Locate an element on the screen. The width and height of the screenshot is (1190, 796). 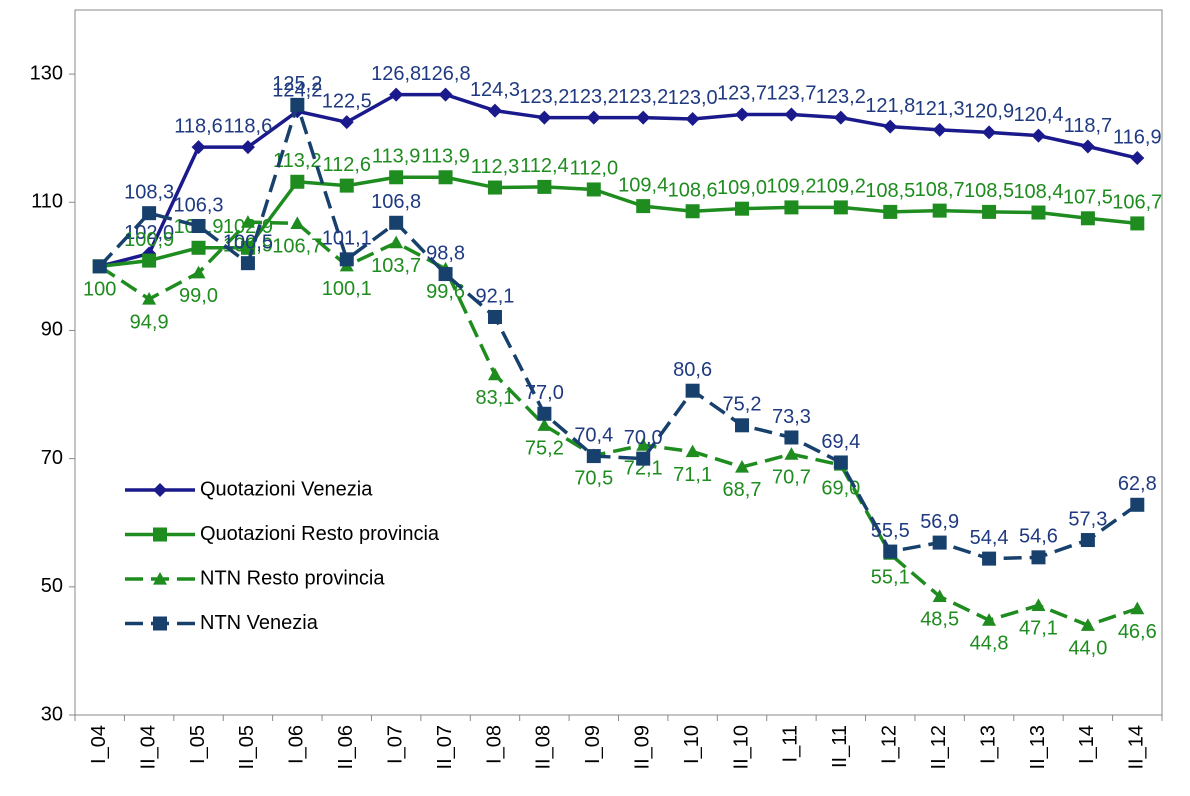
data-label: 109,0 is located at coordinates (742, 188).